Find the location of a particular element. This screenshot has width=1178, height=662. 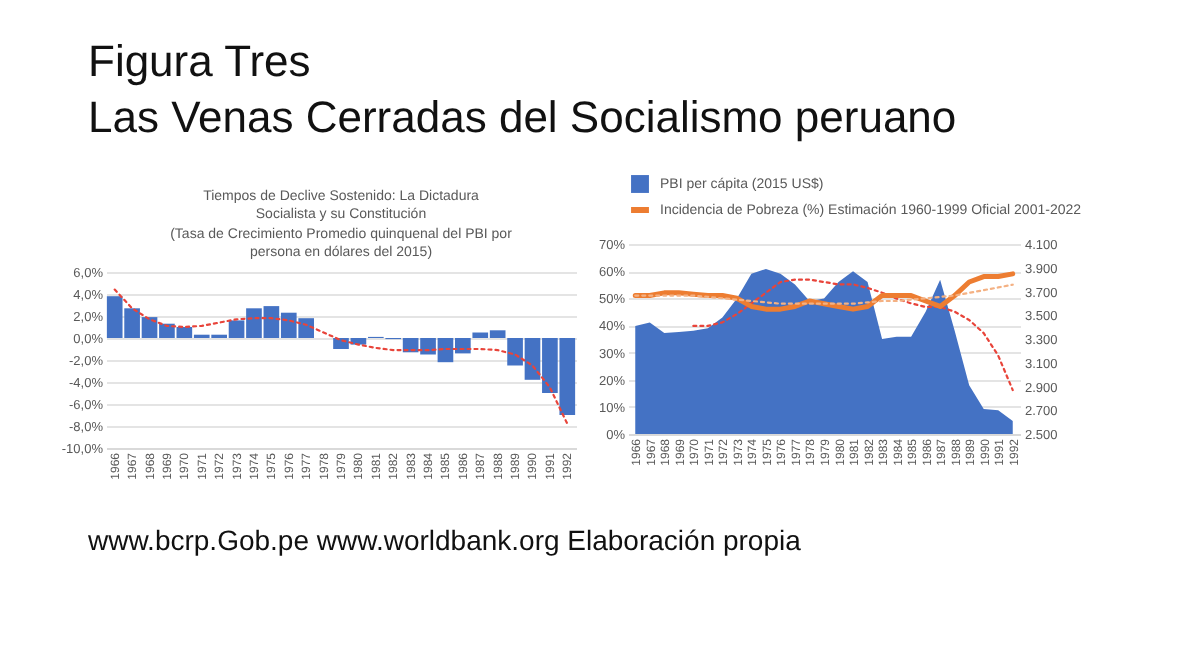

text: www.bcrp.Gob.pe www.worldbank.org Elaboración propia is located at coordinates (444, 540).